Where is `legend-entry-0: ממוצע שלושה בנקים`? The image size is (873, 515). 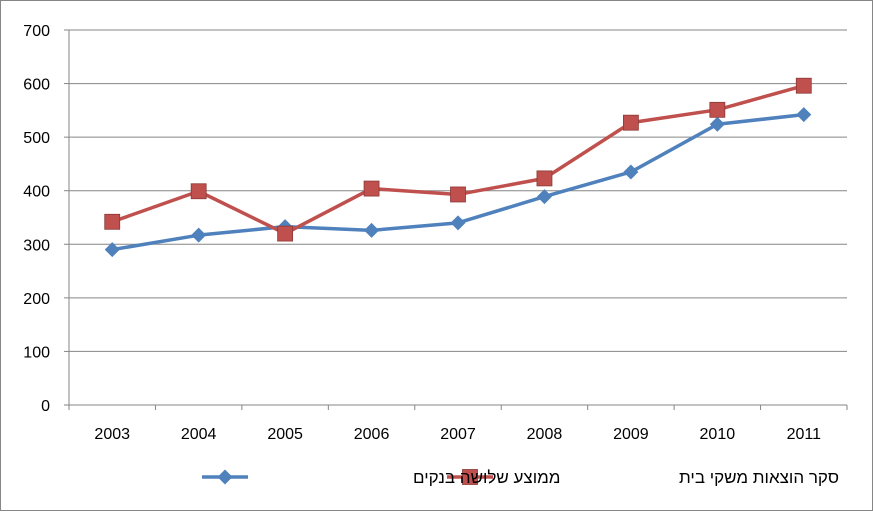 legend-entry-0: ממוצע שלושה בנקים is located at coordinates (381, 477).